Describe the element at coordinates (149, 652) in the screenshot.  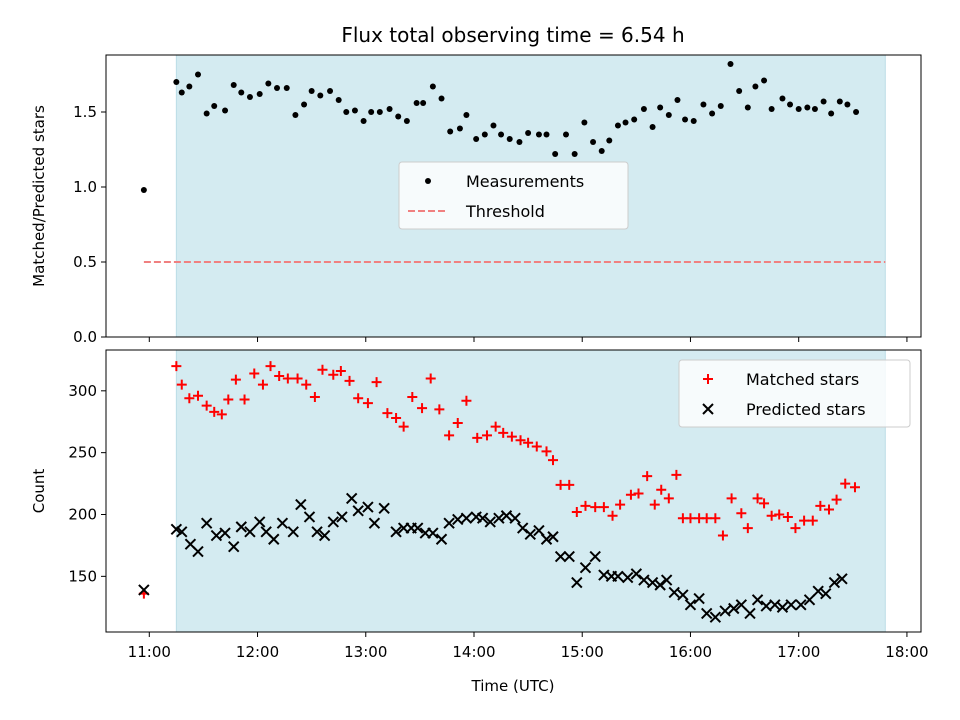
I see `x-tick-label: 11:00` at that location.